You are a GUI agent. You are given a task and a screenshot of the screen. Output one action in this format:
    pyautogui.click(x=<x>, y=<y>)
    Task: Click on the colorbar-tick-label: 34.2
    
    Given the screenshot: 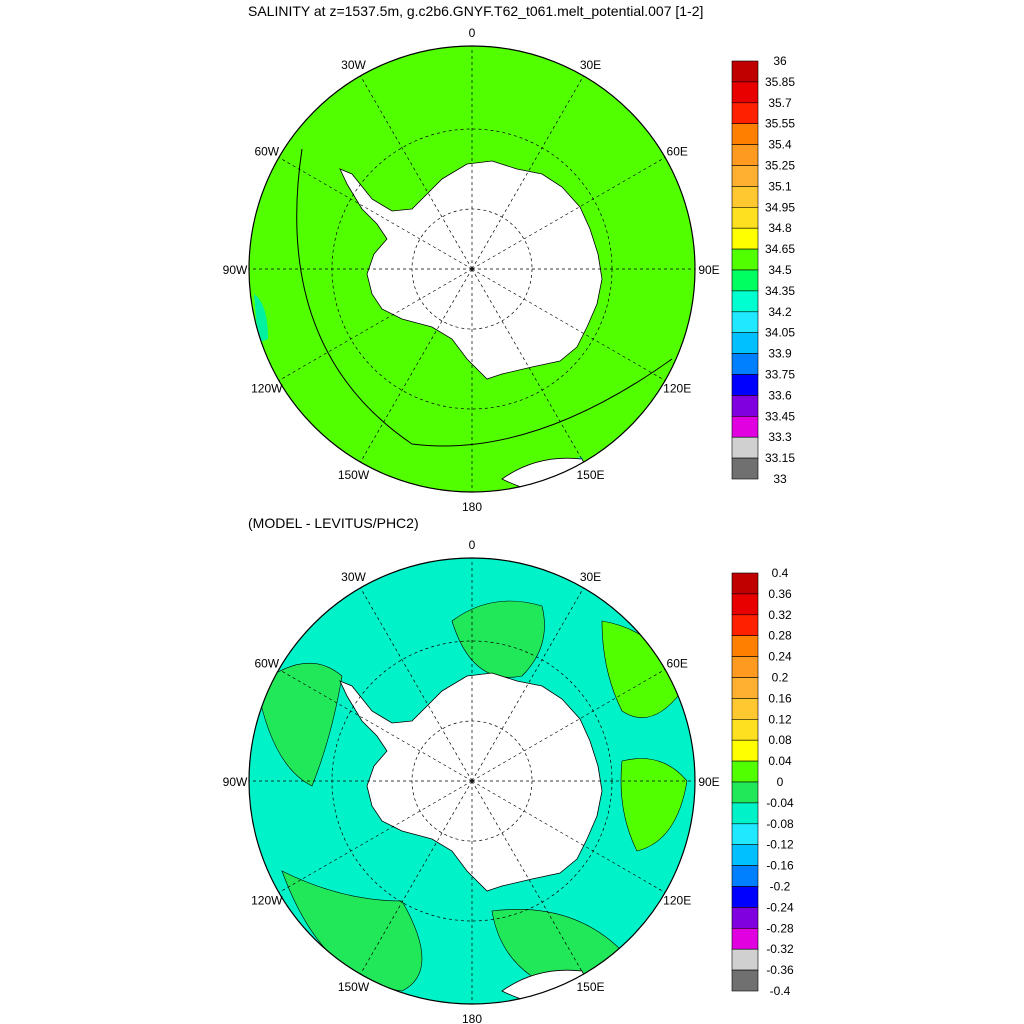 What is the action you would take?
    pyautogui.click(x=780, y=312)
    